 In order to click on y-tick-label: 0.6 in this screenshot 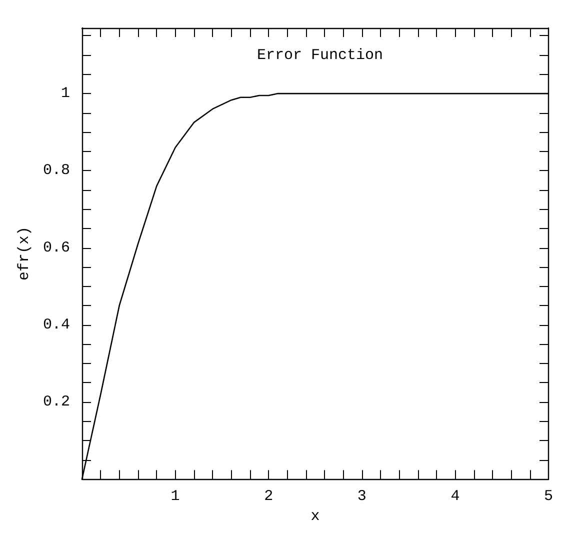, I will do `click(56, 247)`.